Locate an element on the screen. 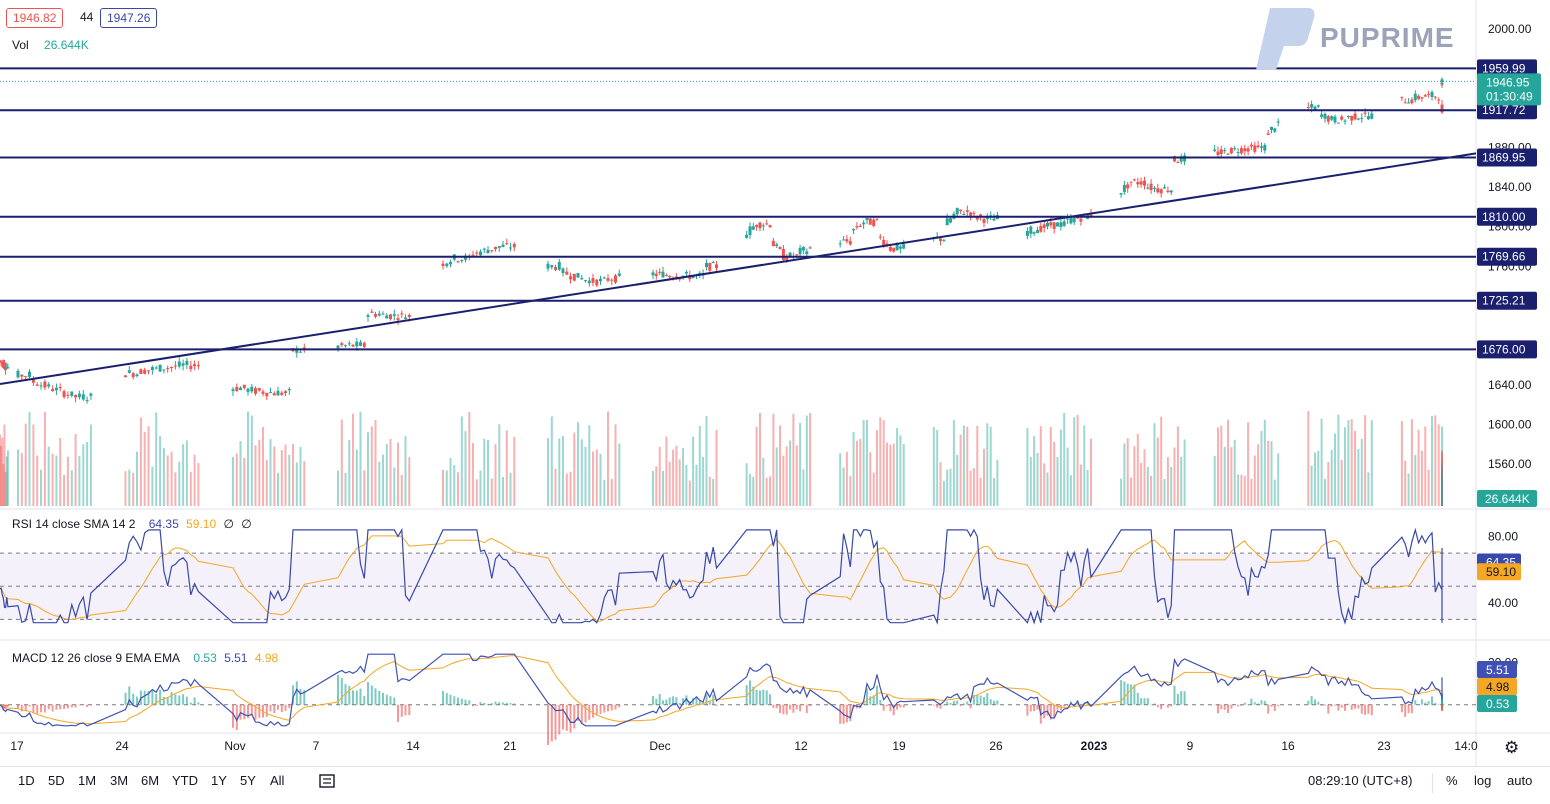 The height and width of the screenshot is (804, 1550). timeframe-6m-button: 6M is located at coordinates (150, 780).